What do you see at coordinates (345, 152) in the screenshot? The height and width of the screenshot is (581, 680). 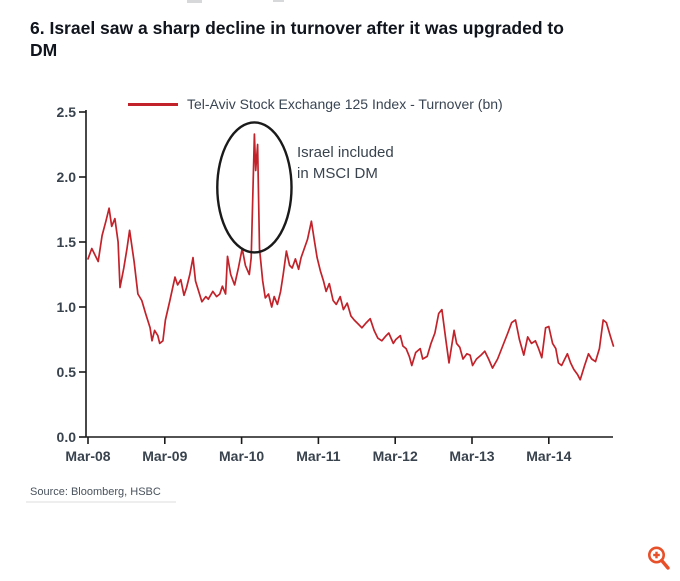 I see `annotation-text-line1: Israel included` at bounding box center [345, 152].